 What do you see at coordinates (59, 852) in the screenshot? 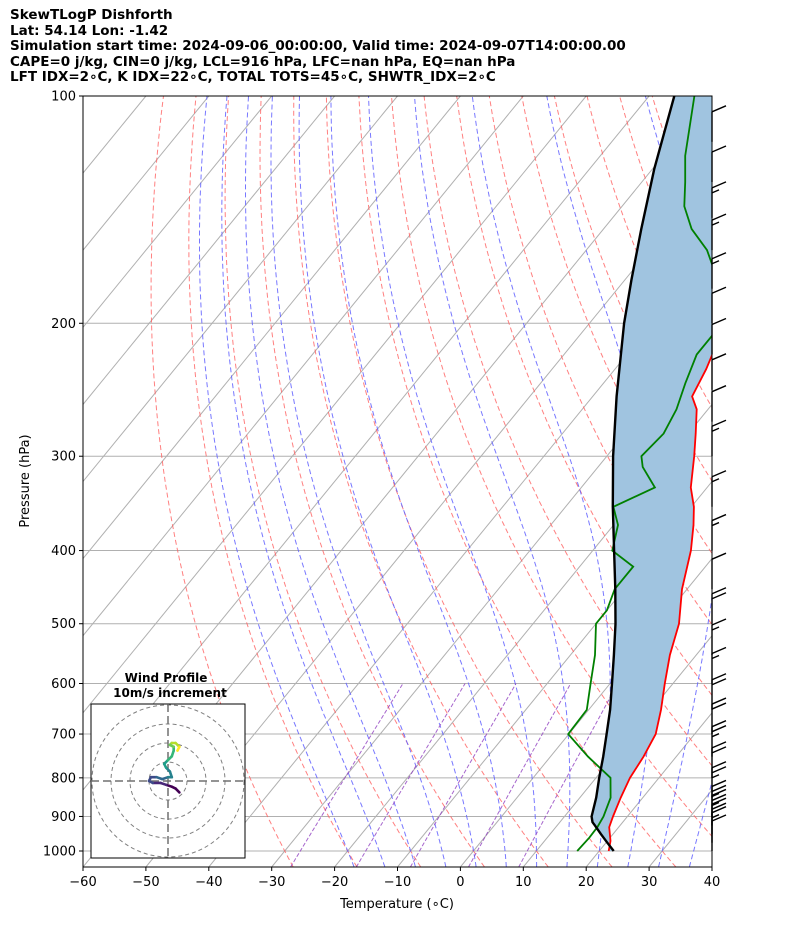
I see `y-tick-label: 1000` at bounding box center [59, 852].